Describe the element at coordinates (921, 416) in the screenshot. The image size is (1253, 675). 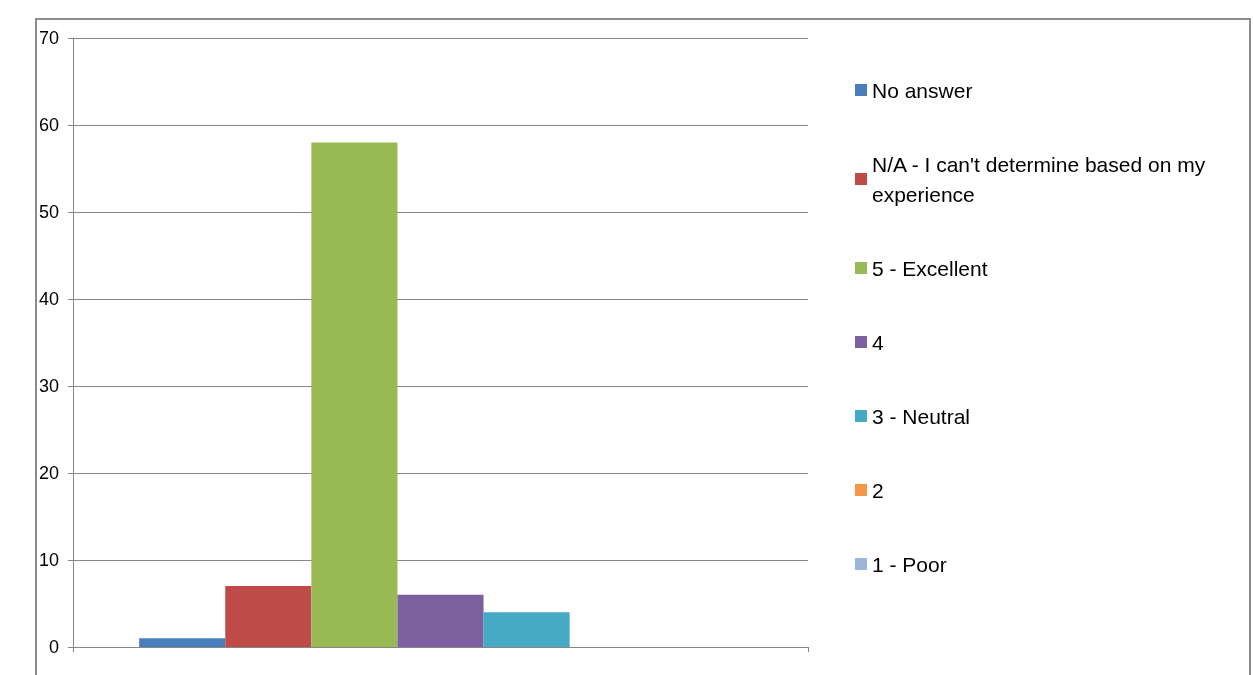
I see `legend-label: 3 - Neutral` at that location.